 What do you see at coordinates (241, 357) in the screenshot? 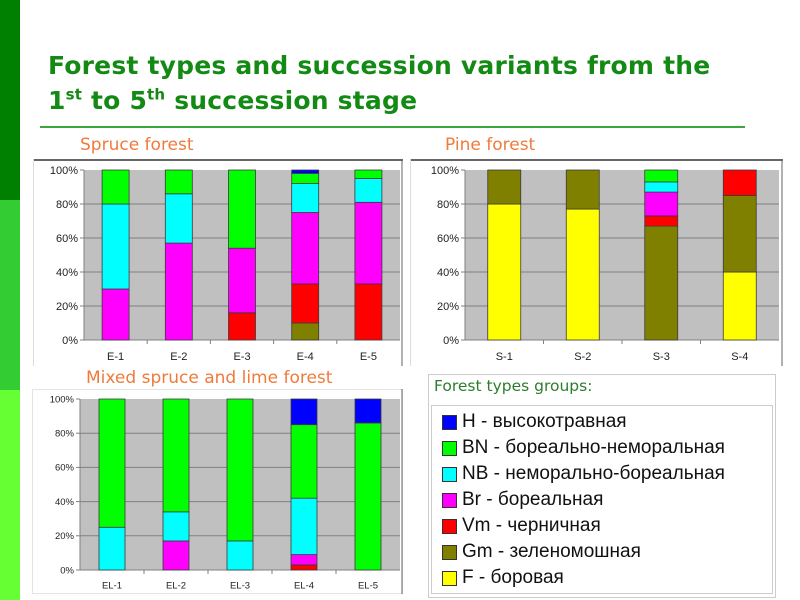
I see `x-tick-label: E-3` at bounding box center [241, 357].